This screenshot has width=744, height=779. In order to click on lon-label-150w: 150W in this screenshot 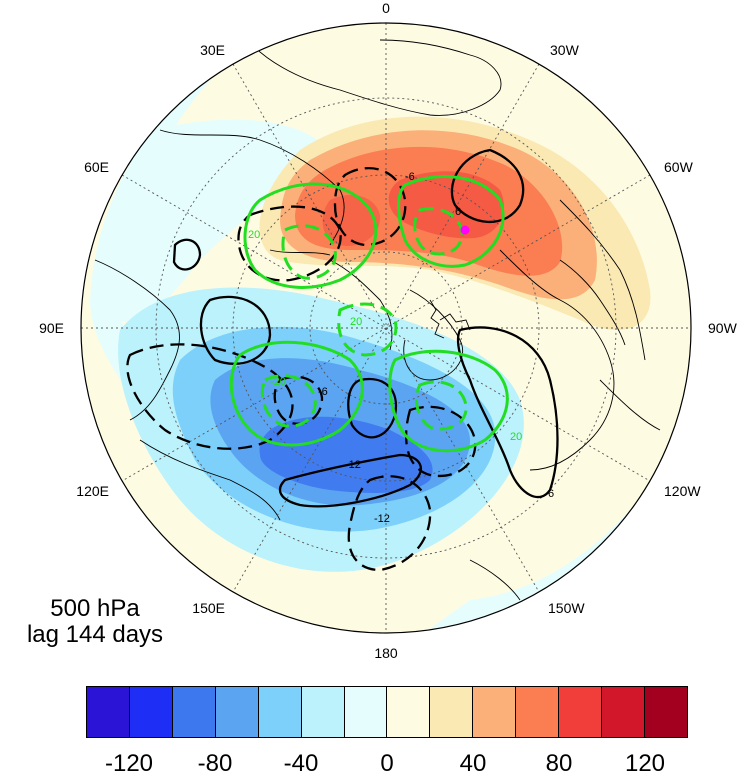, I will do `click(566, 608)`.